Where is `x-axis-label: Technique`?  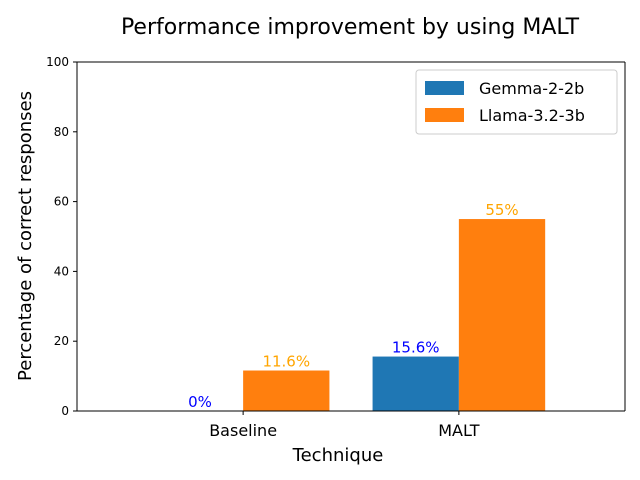 x-axis-label: Technique is located at coordinates (338, 455).